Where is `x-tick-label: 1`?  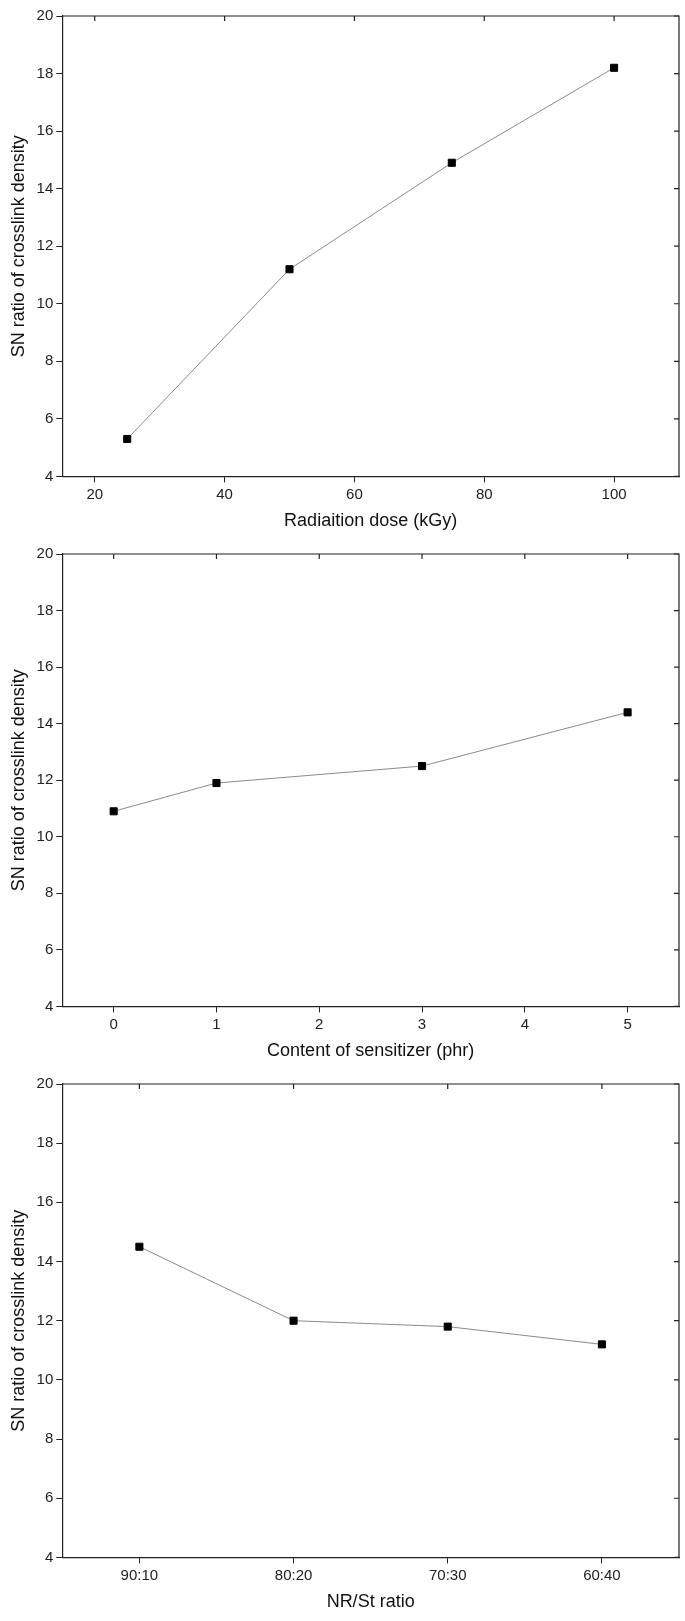 x-tick-label: 1 is located at coordinates (216, 1023).